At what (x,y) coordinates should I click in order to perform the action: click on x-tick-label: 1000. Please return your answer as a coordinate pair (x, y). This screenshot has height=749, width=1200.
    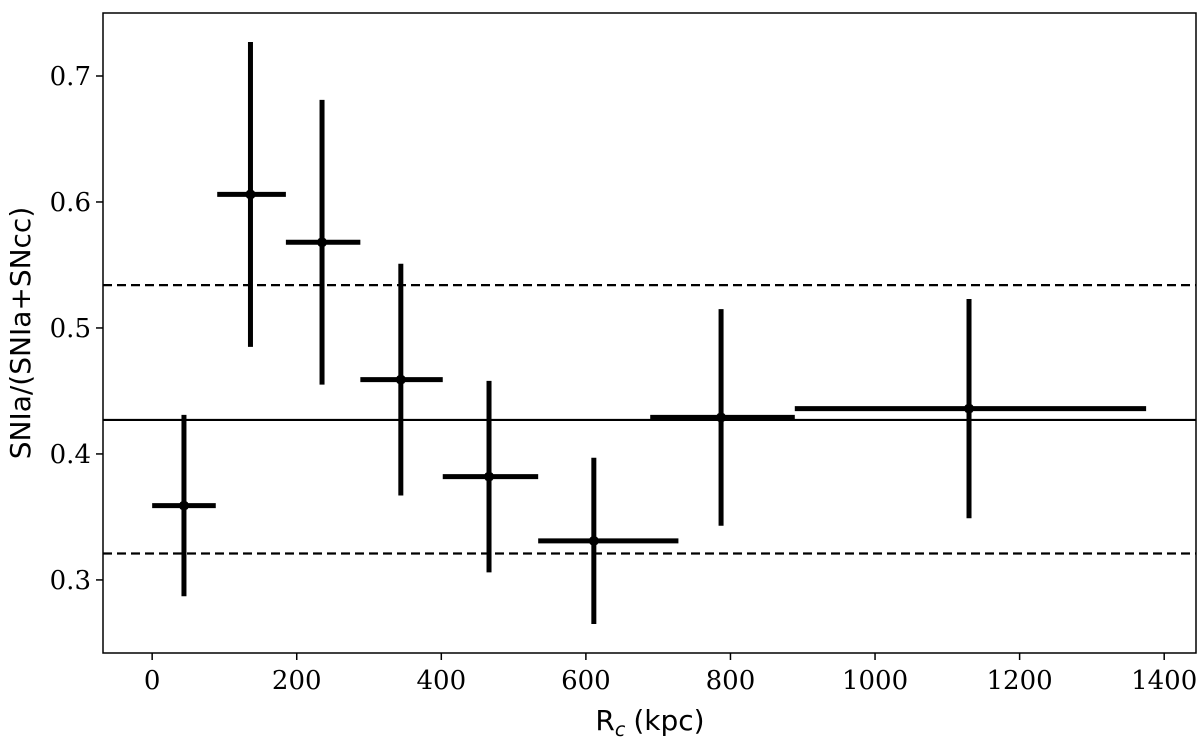
    Looking at the image, I should click on (875, 681).